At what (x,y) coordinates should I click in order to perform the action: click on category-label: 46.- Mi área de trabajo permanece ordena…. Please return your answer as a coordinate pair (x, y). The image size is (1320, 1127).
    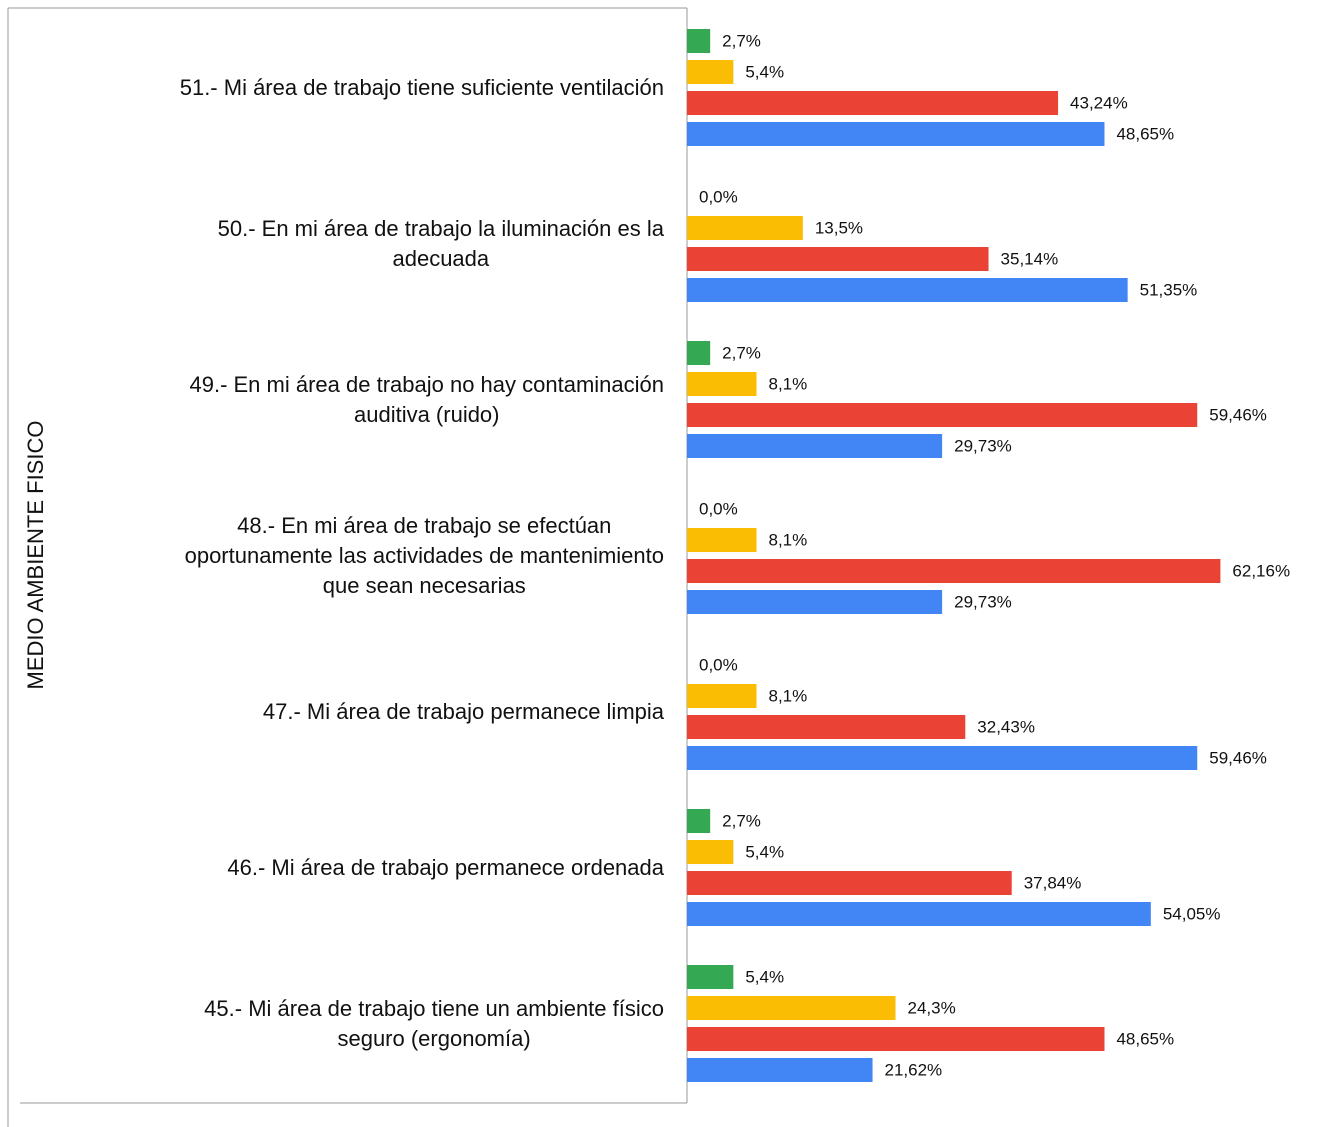
    Looking at the image, I should click on (445, 867).